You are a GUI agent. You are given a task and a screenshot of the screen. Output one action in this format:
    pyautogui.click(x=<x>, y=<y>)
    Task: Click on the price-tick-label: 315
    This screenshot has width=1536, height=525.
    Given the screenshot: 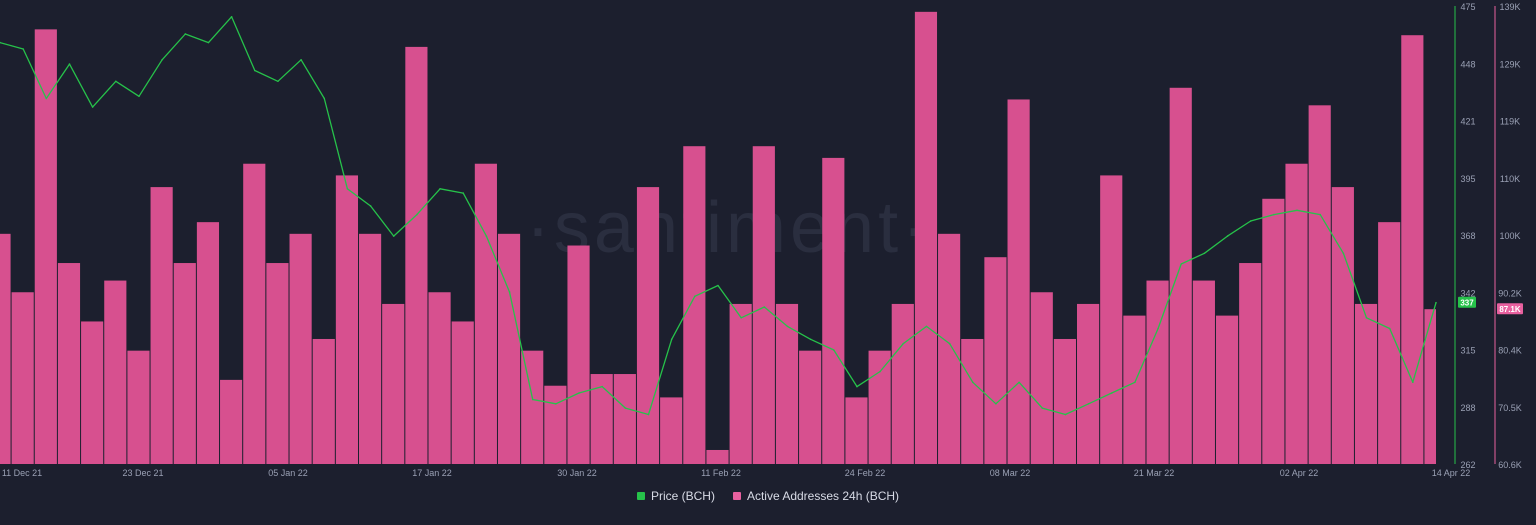 What is the action you would take?
    pyautogui.click(x=1467, y=351)
    